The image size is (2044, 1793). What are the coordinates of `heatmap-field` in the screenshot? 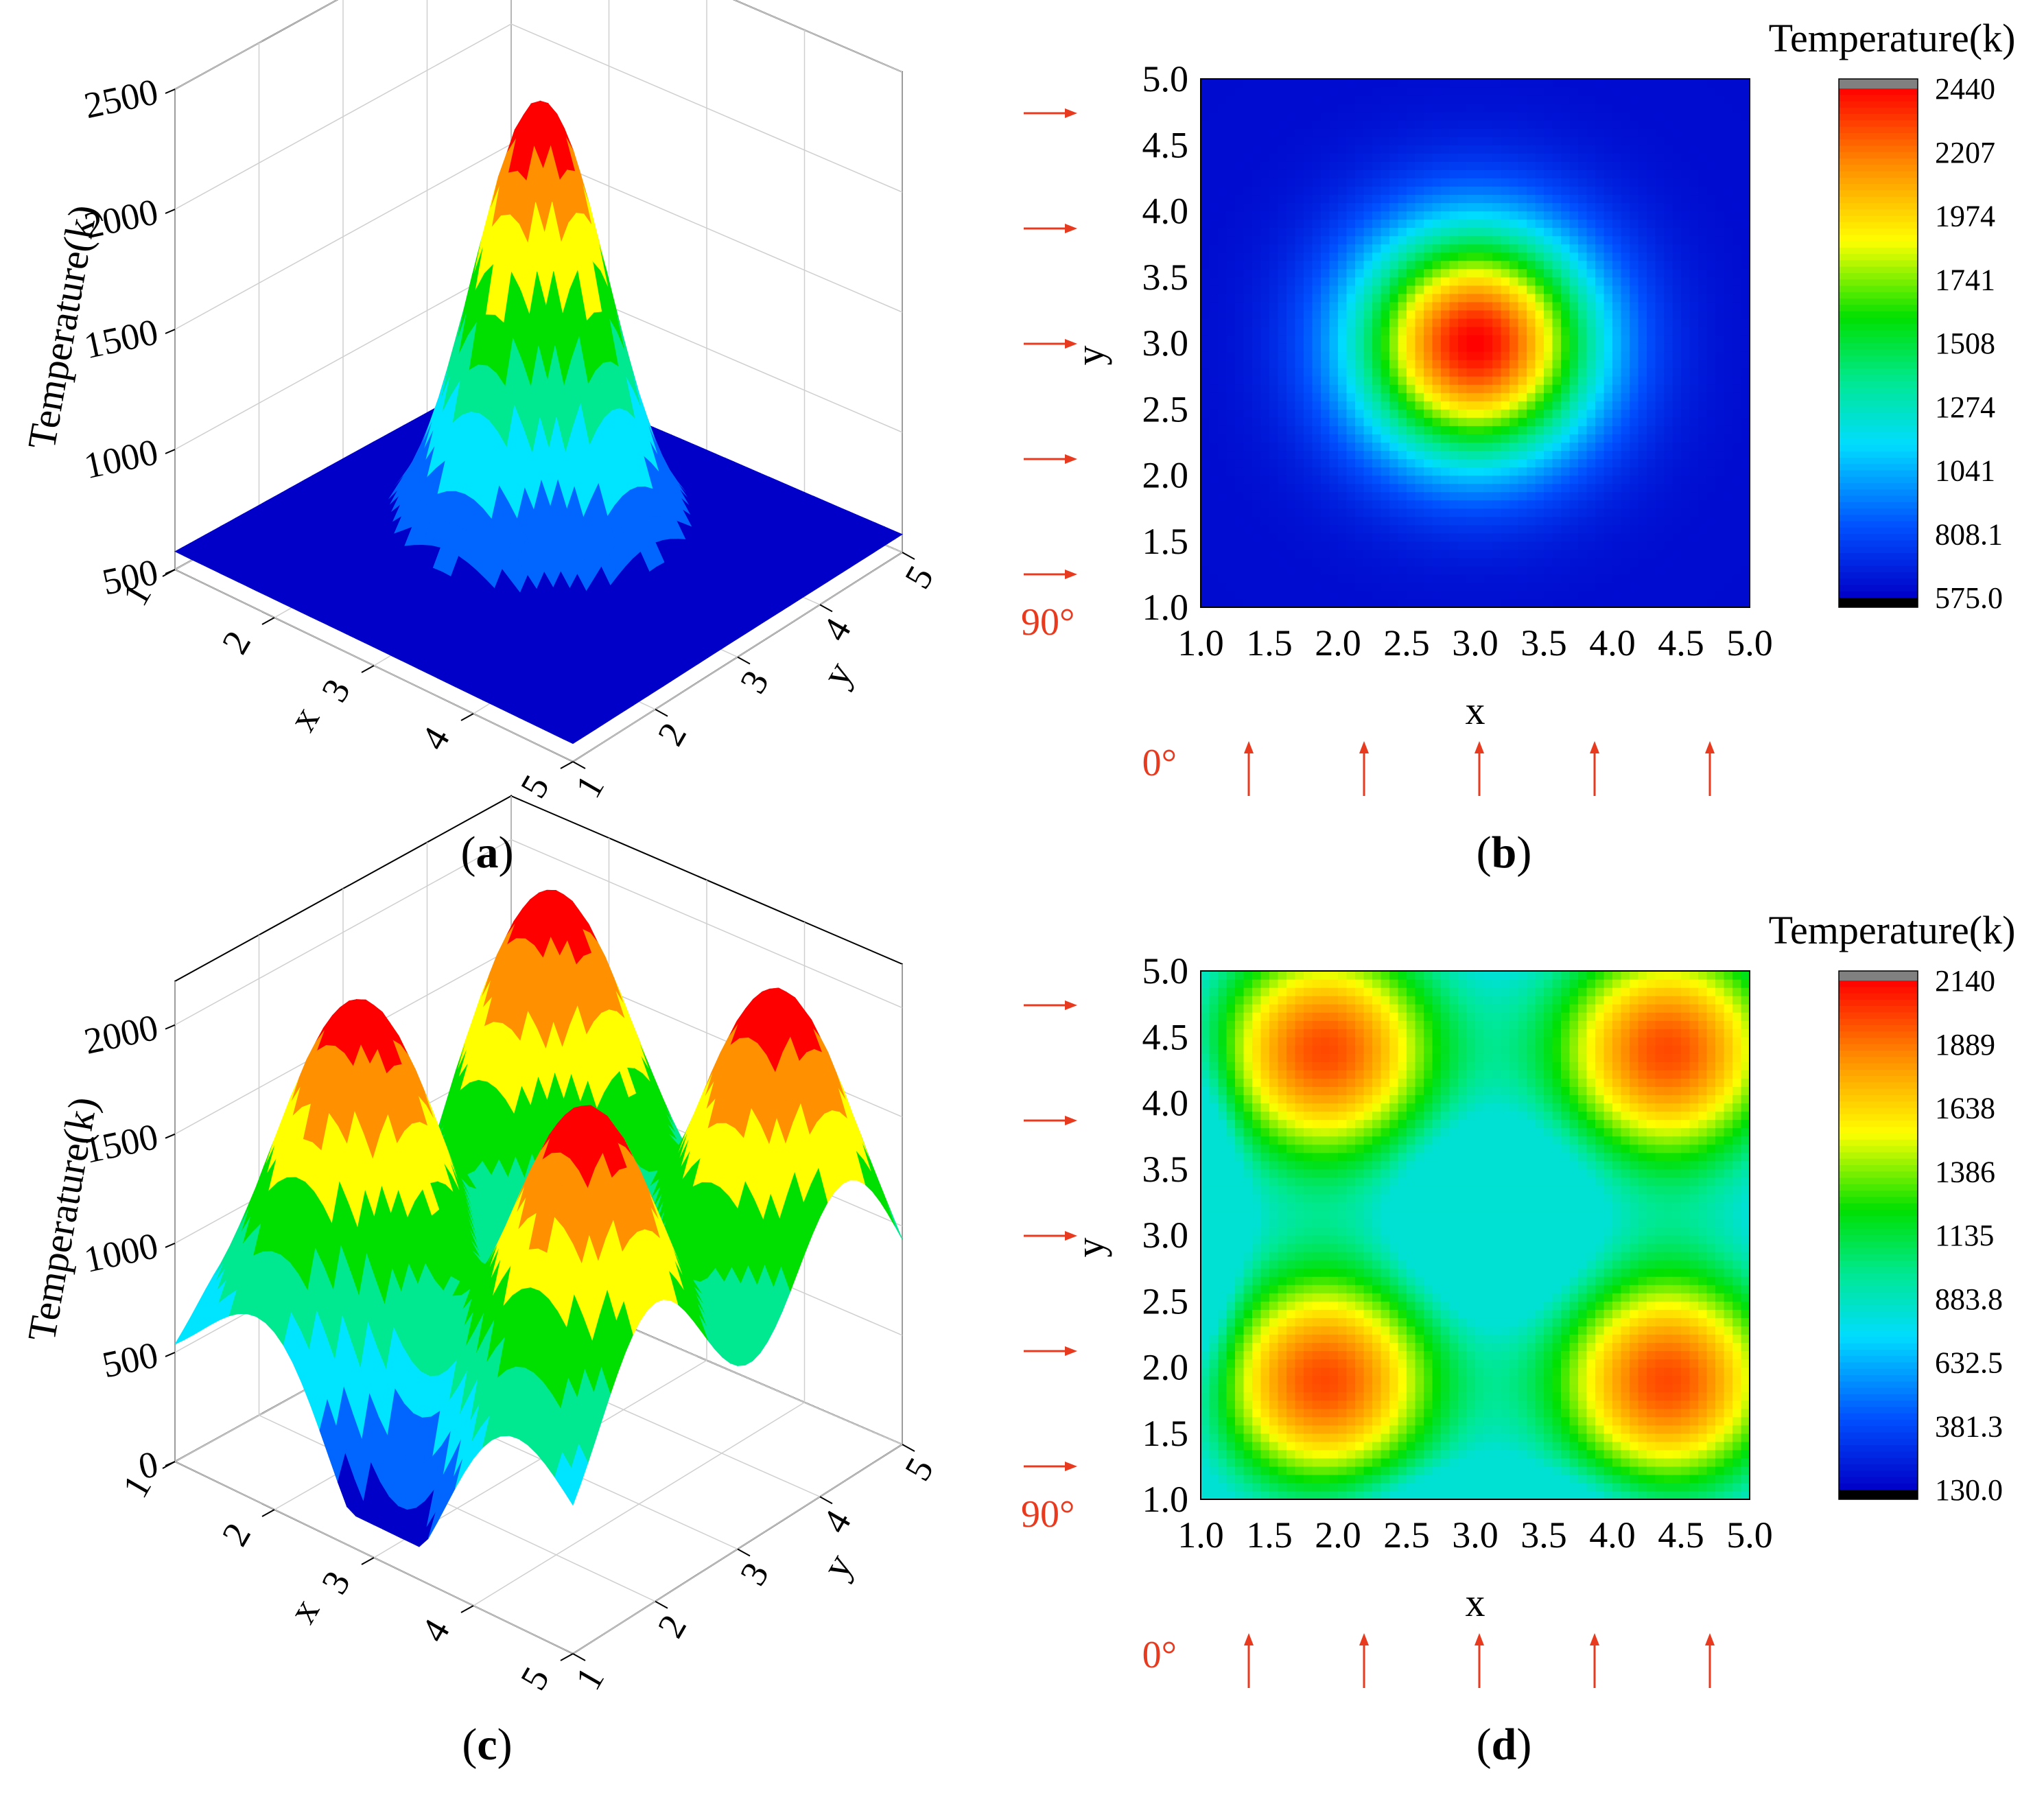 It's located at (1476, 343).